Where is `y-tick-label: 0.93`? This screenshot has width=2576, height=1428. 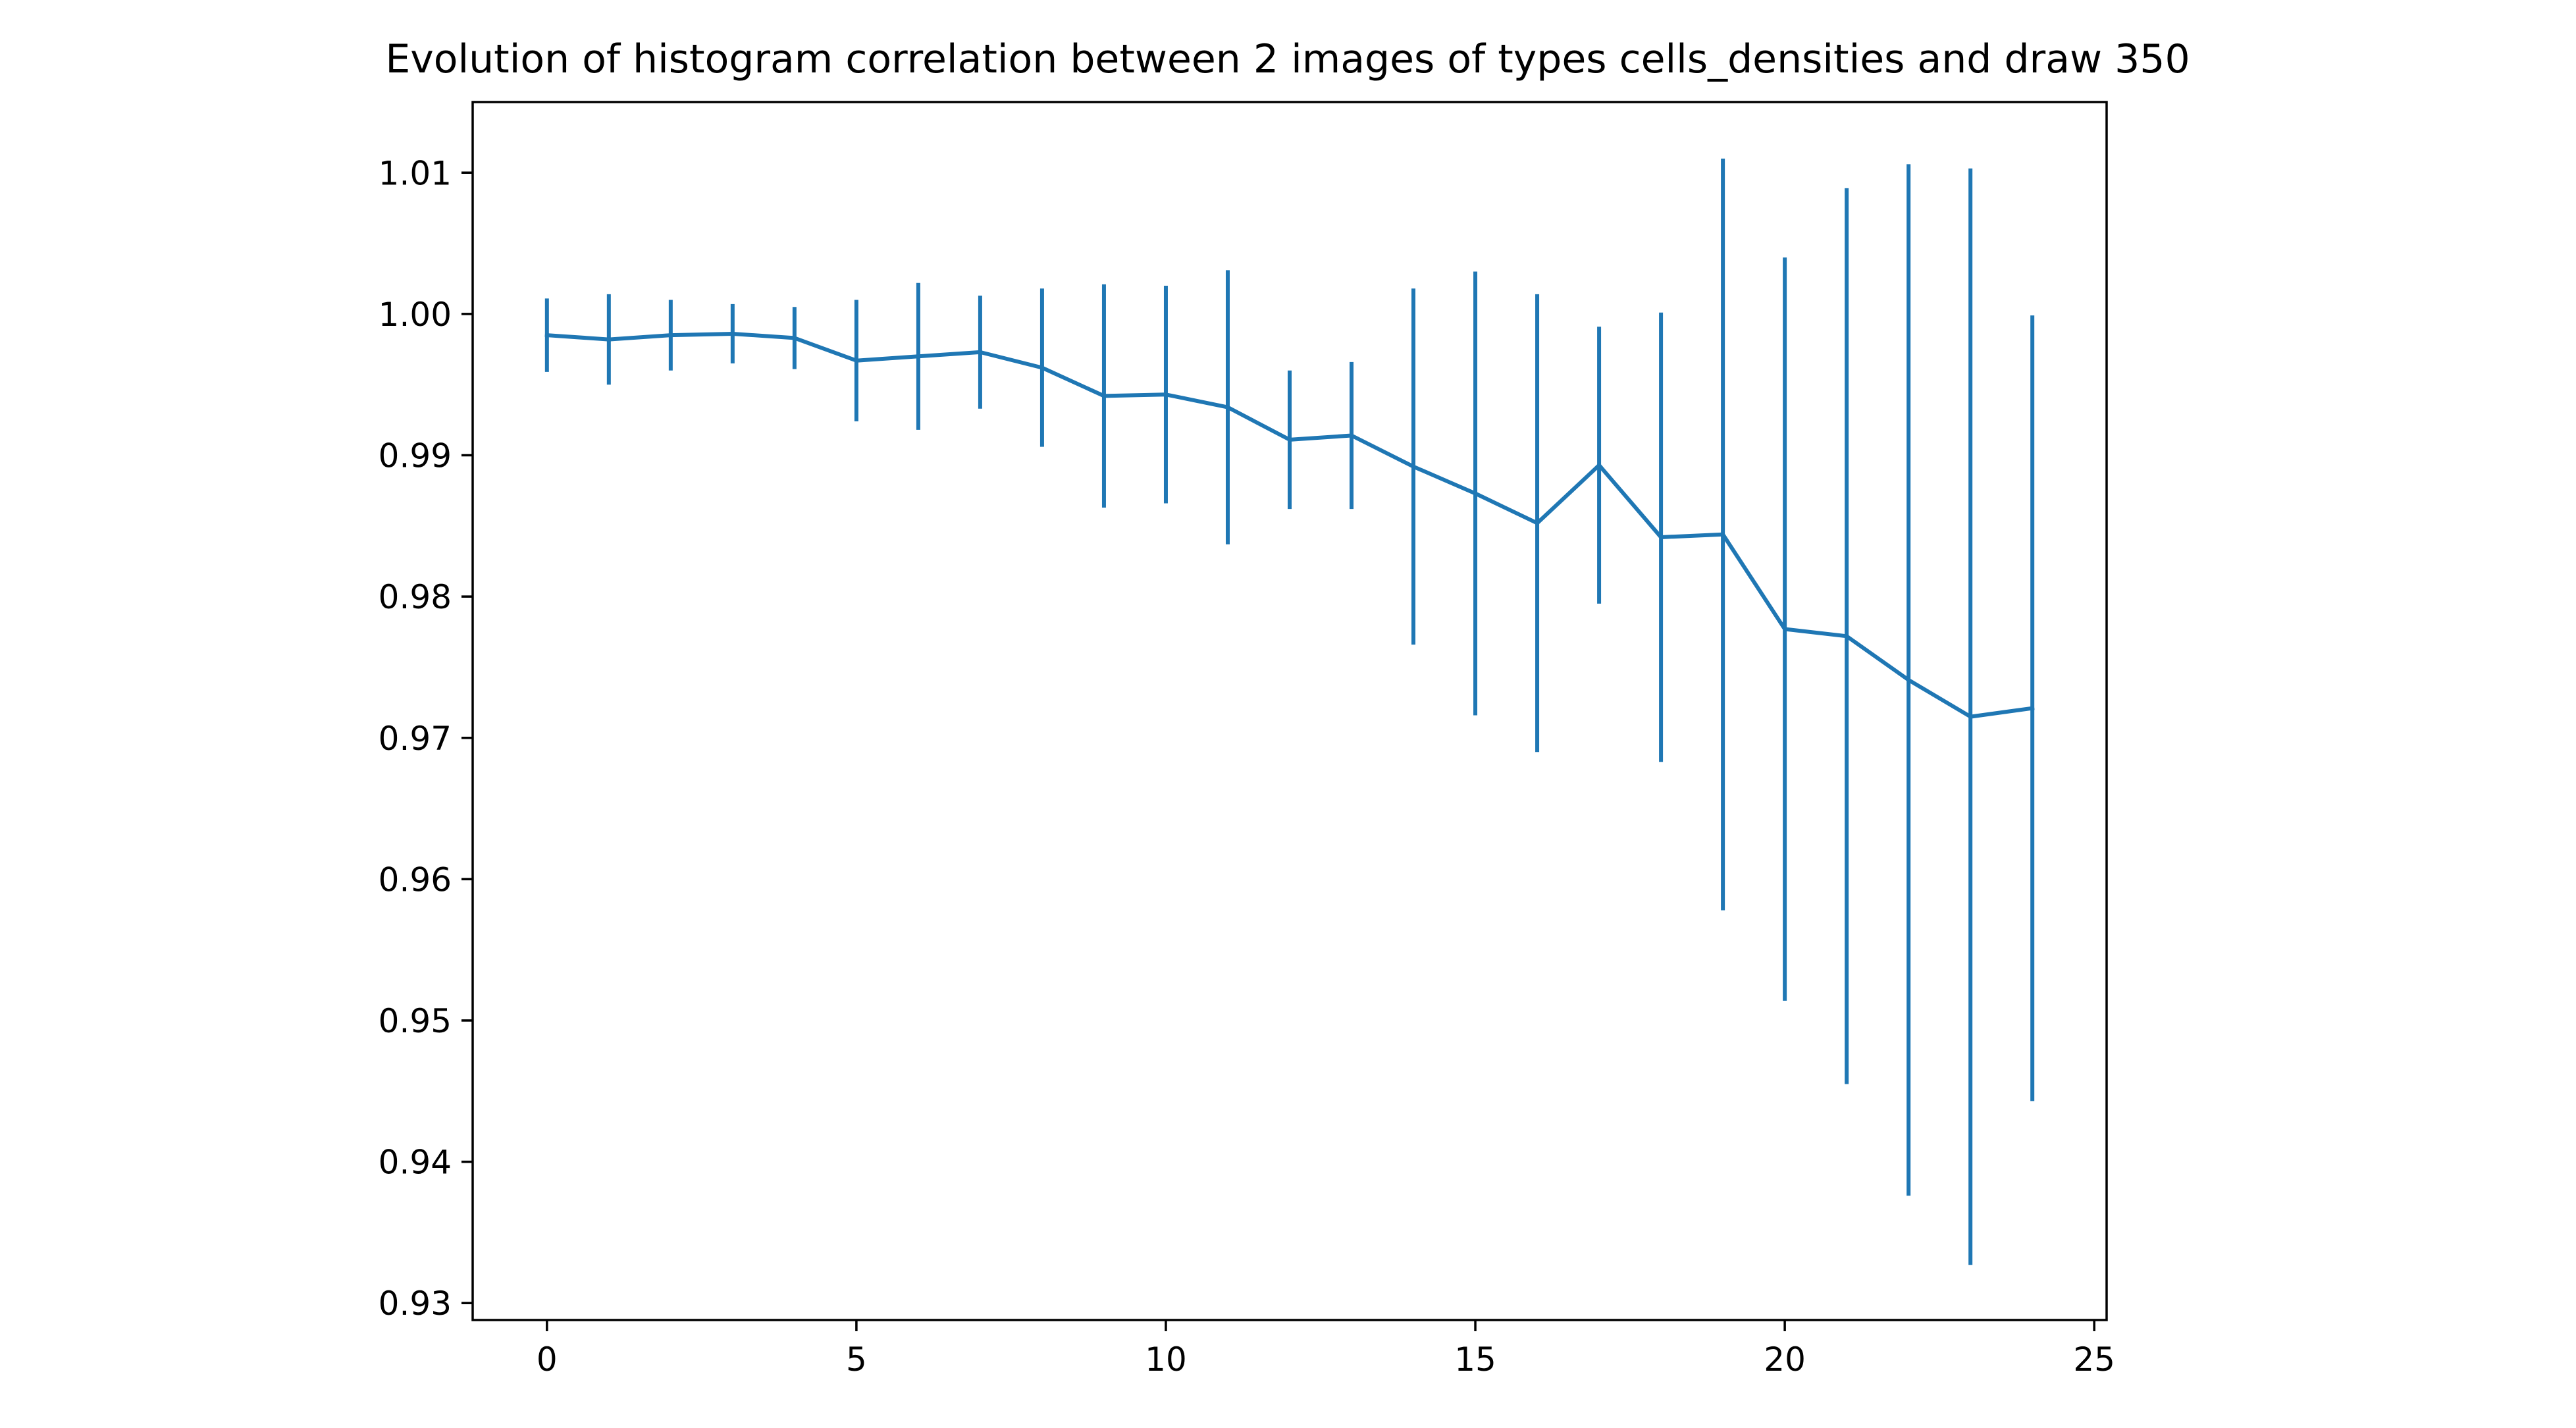 y-tick-label: 0.93 is located at coordinates (415, 1303).